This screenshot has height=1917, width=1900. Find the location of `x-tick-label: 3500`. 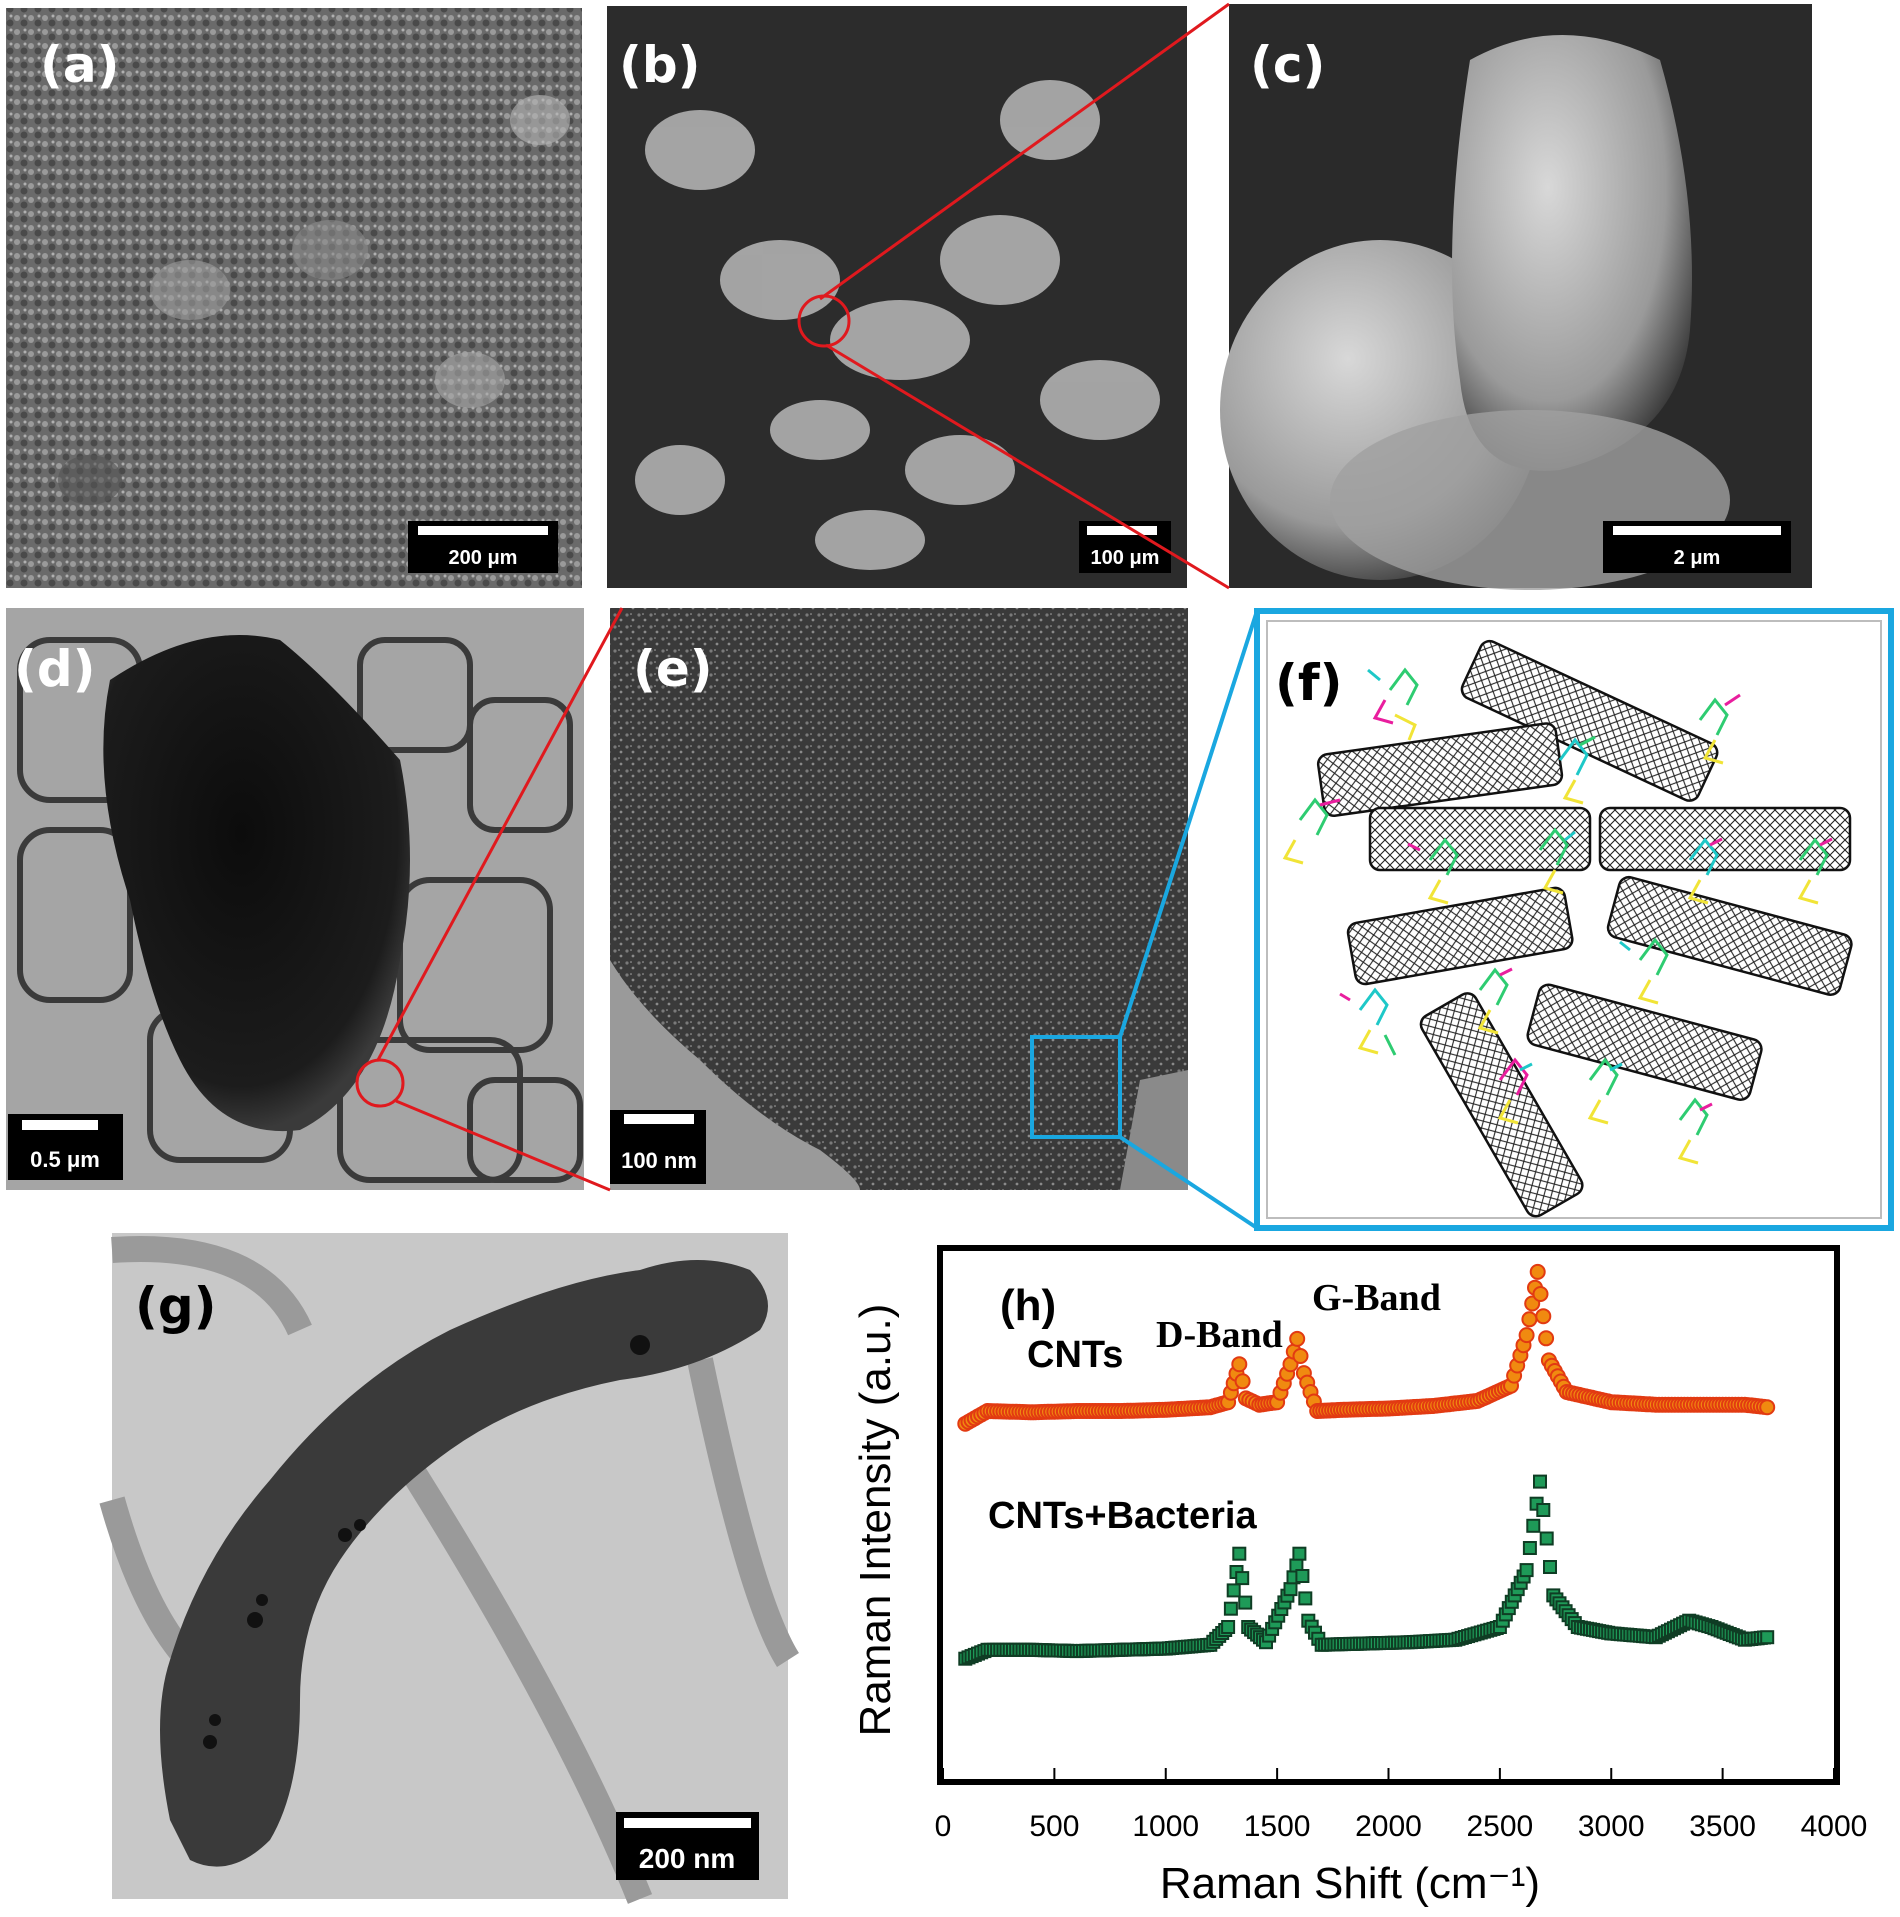

x-tick-label: 3500 is located at coordinates (1722, 1826).